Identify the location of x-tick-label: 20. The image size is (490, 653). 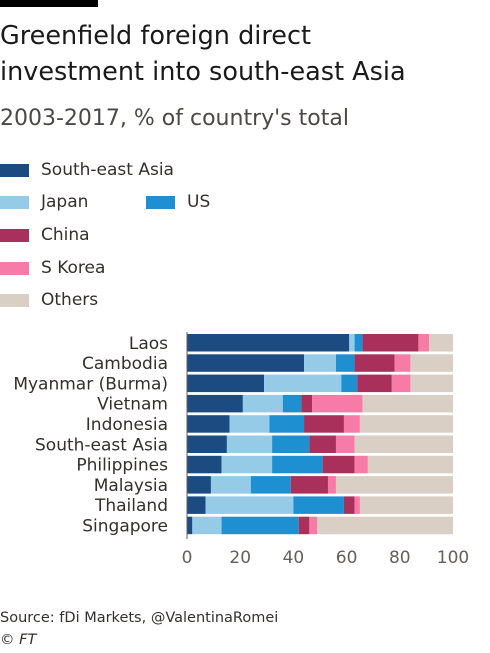
(240, 558).